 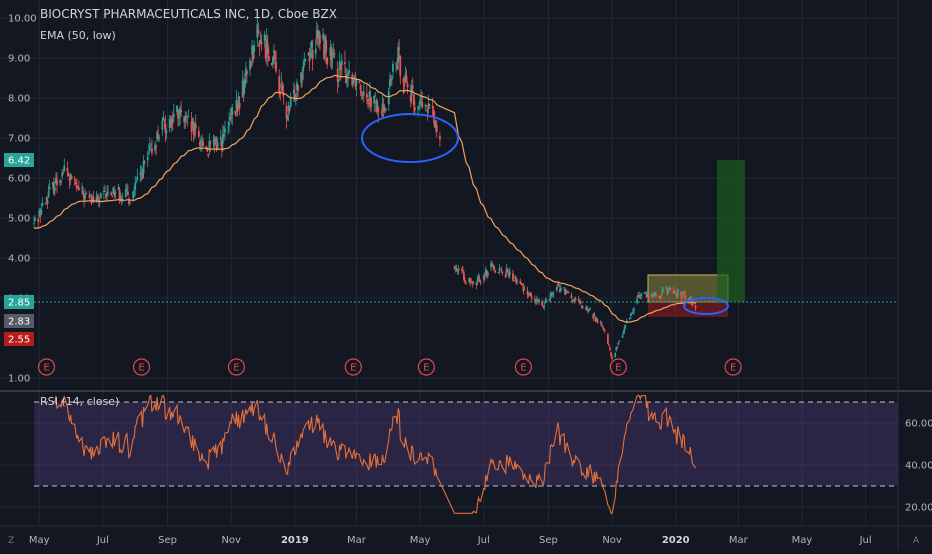 What do you see at coordinates (11, 541) in the screenshot?
I see `zoom-reset-corner: Z` at bounding box center [11, 541].